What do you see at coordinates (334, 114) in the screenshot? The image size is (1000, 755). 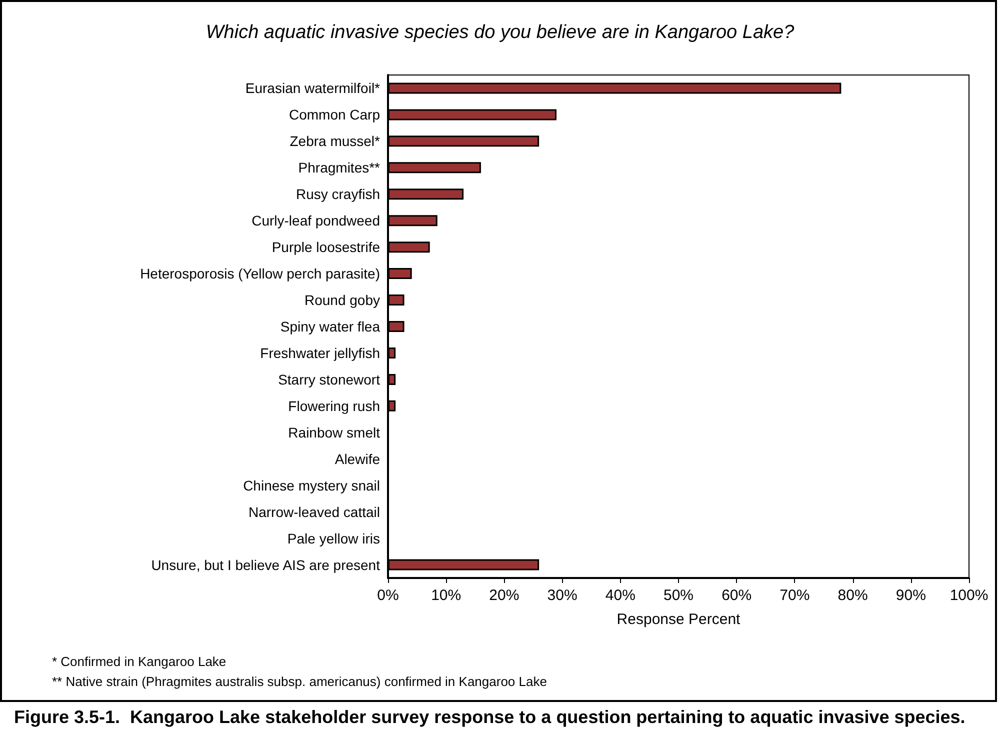 I see `y-tick-label: Common Carp` at bounding box center [334, 114].